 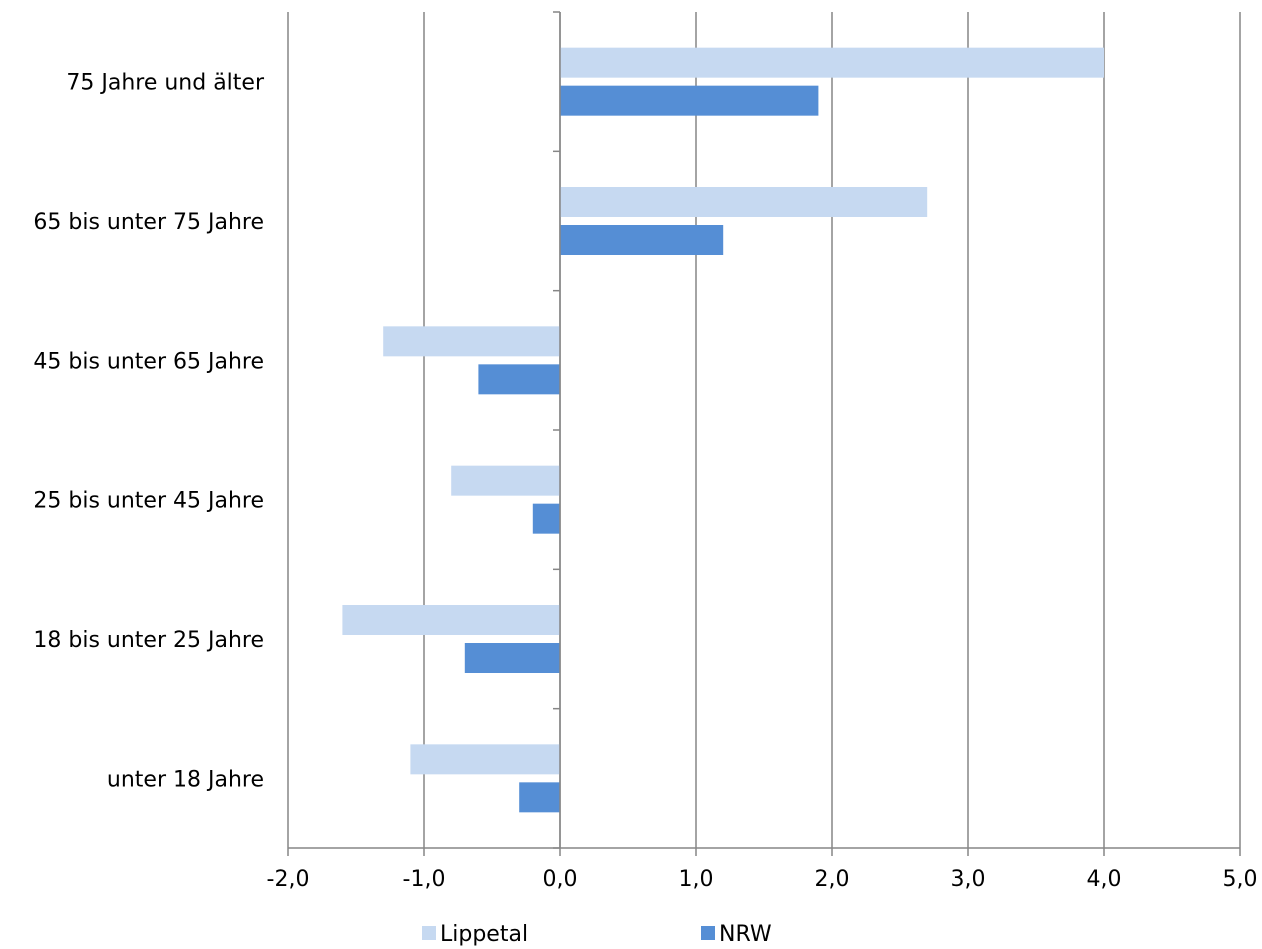 I want to click on legend-label-lippetal: Lippetal, so click(x=484, y=934).